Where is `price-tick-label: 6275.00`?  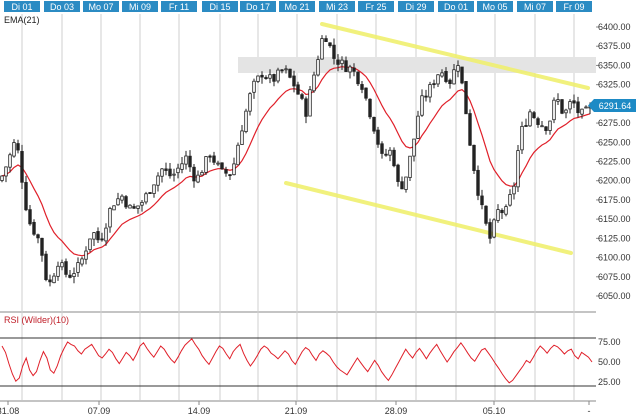 price-tick-label: 6275.00 is located at coordinates (614, 123).